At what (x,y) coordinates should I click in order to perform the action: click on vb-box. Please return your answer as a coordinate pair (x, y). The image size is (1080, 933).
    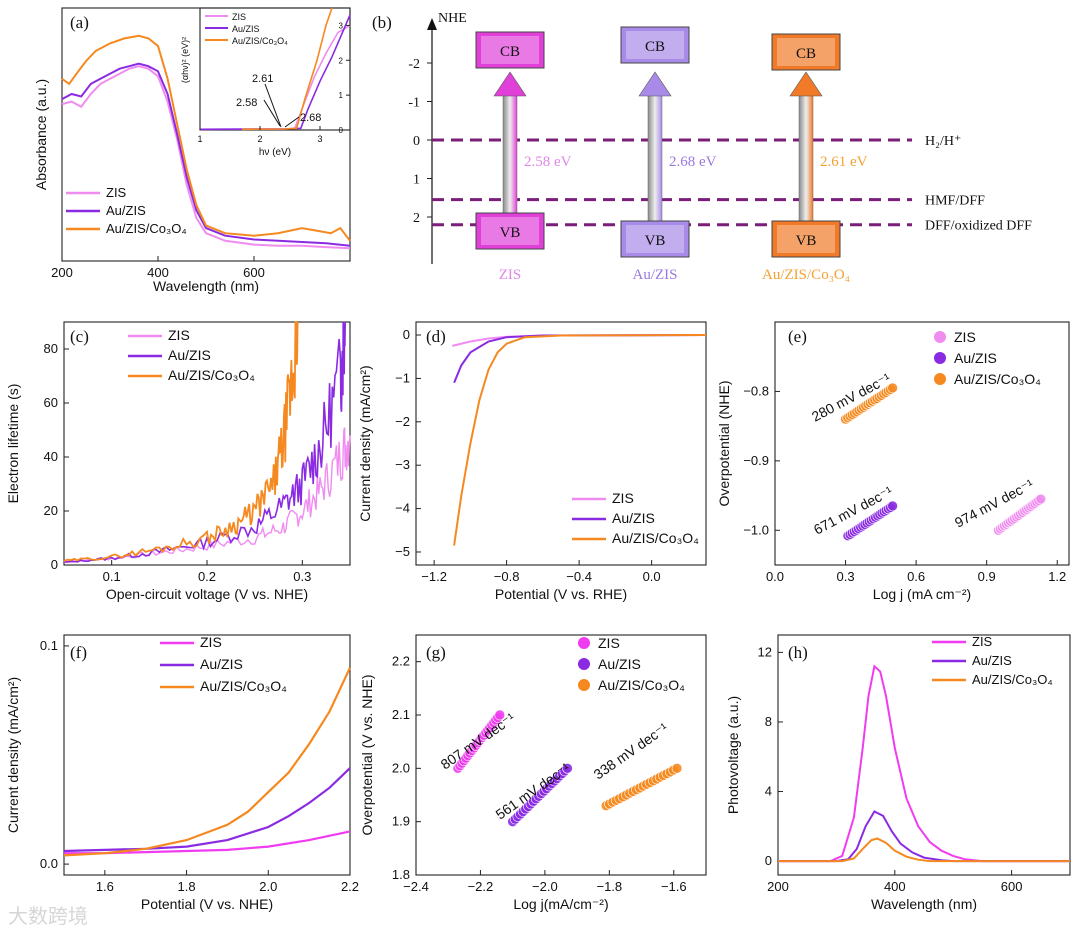
    Looking at the image, I should click on (510, 231).